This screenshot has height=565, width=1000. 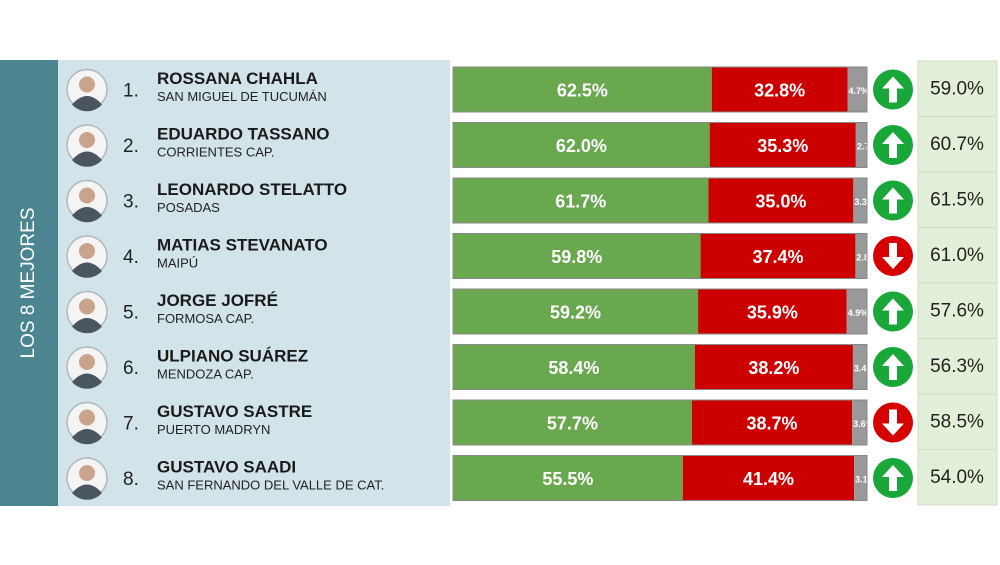 I want to click on disapprove-label: 38.7%, so click(x=771, y=423).